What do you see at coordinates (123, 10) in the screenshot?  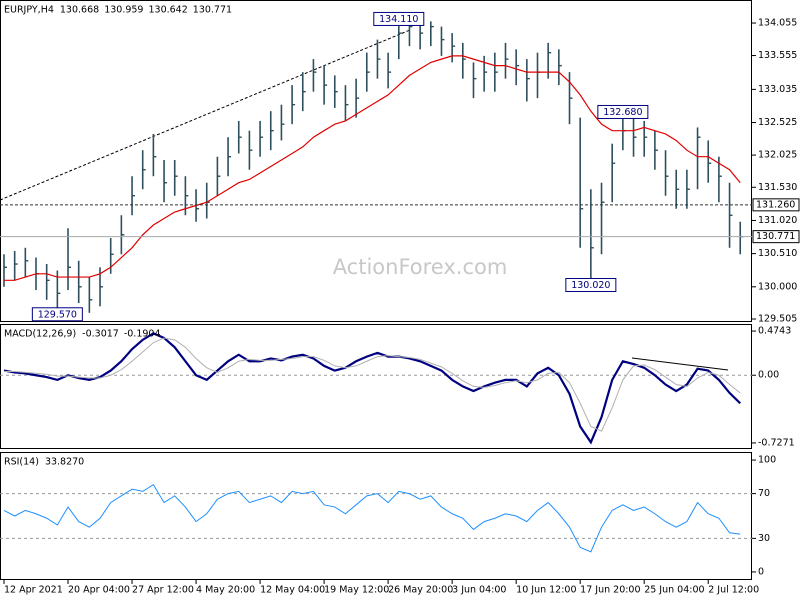 I see `header-value: 130.959` at bounding box center [123, 10].